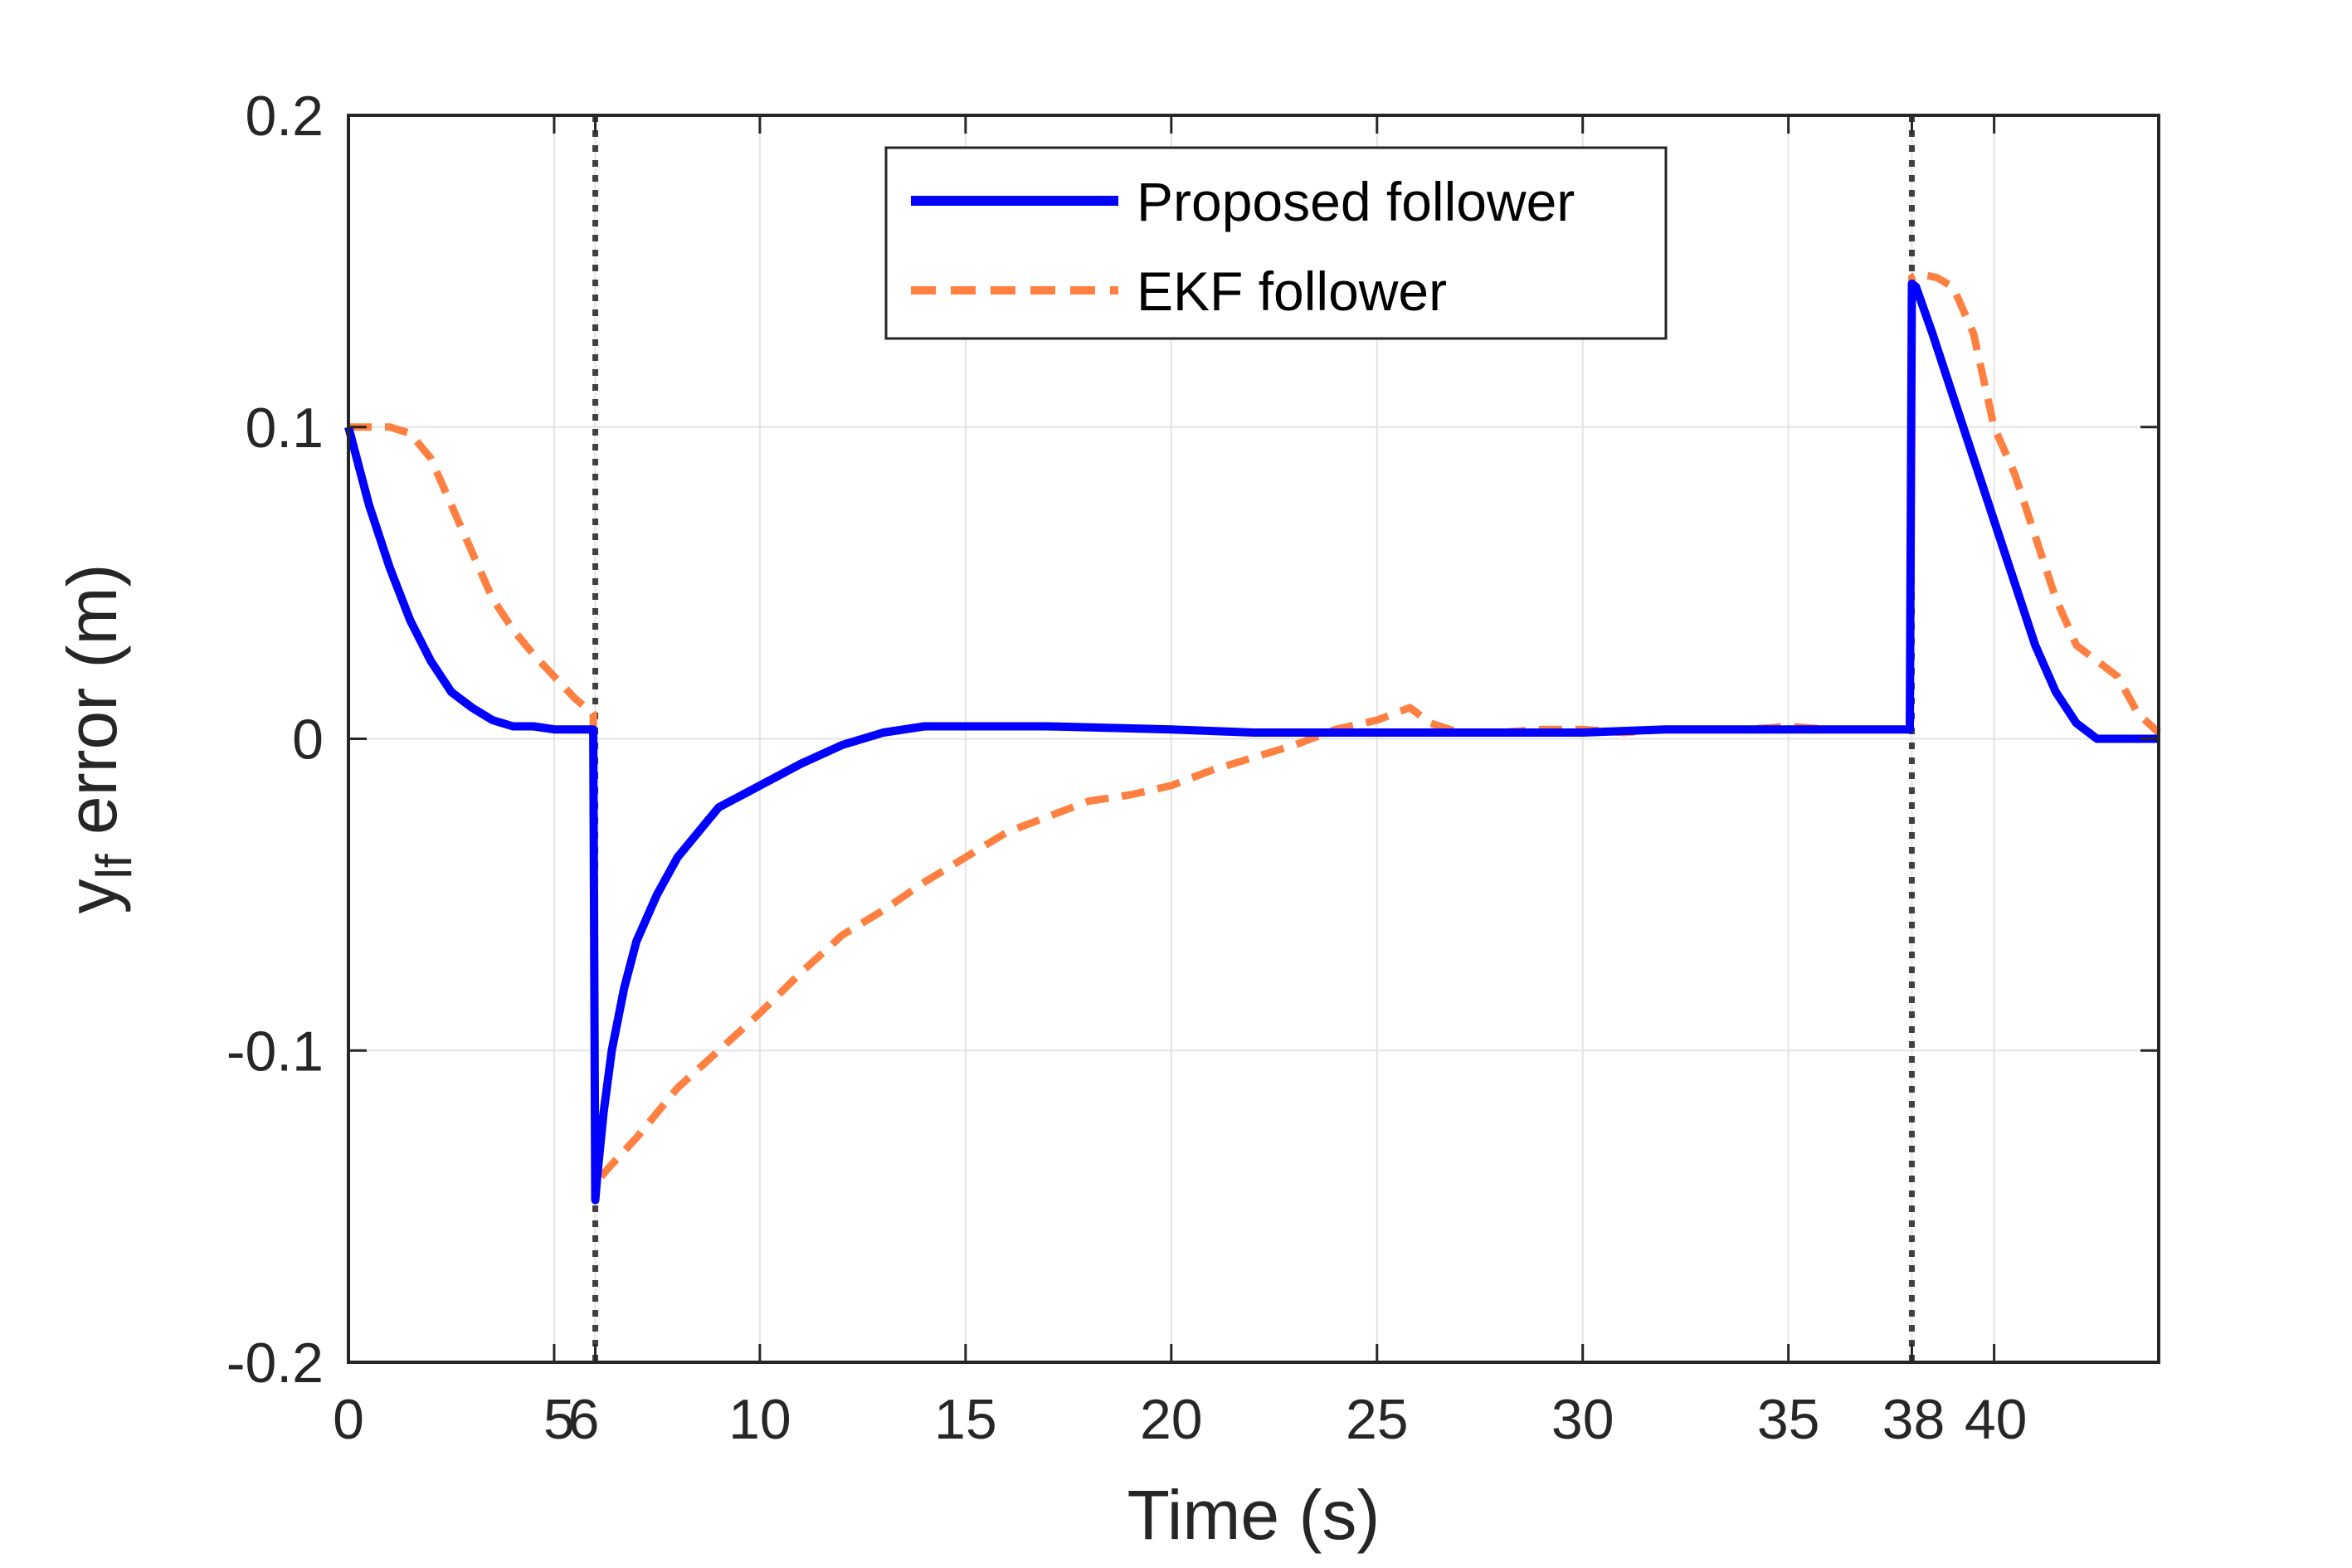 The width and height of the screenshot is (2352, 1568). What do you see at coordinates (348, 1419) in the screenshot?
I see `x-tick-label: 0` at bounding box center [348, 1419].